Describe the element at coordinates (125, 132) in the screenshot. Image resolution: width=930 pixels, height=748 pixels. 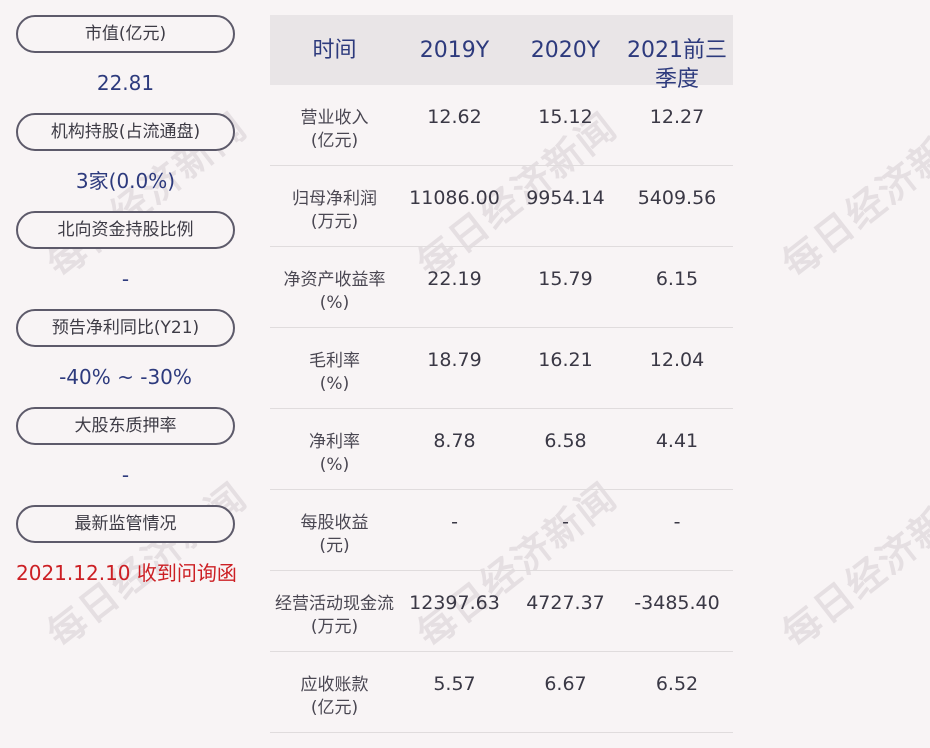
I see `metric-label-institutional-holdings: 机构持股(占流通盘)` at that location.